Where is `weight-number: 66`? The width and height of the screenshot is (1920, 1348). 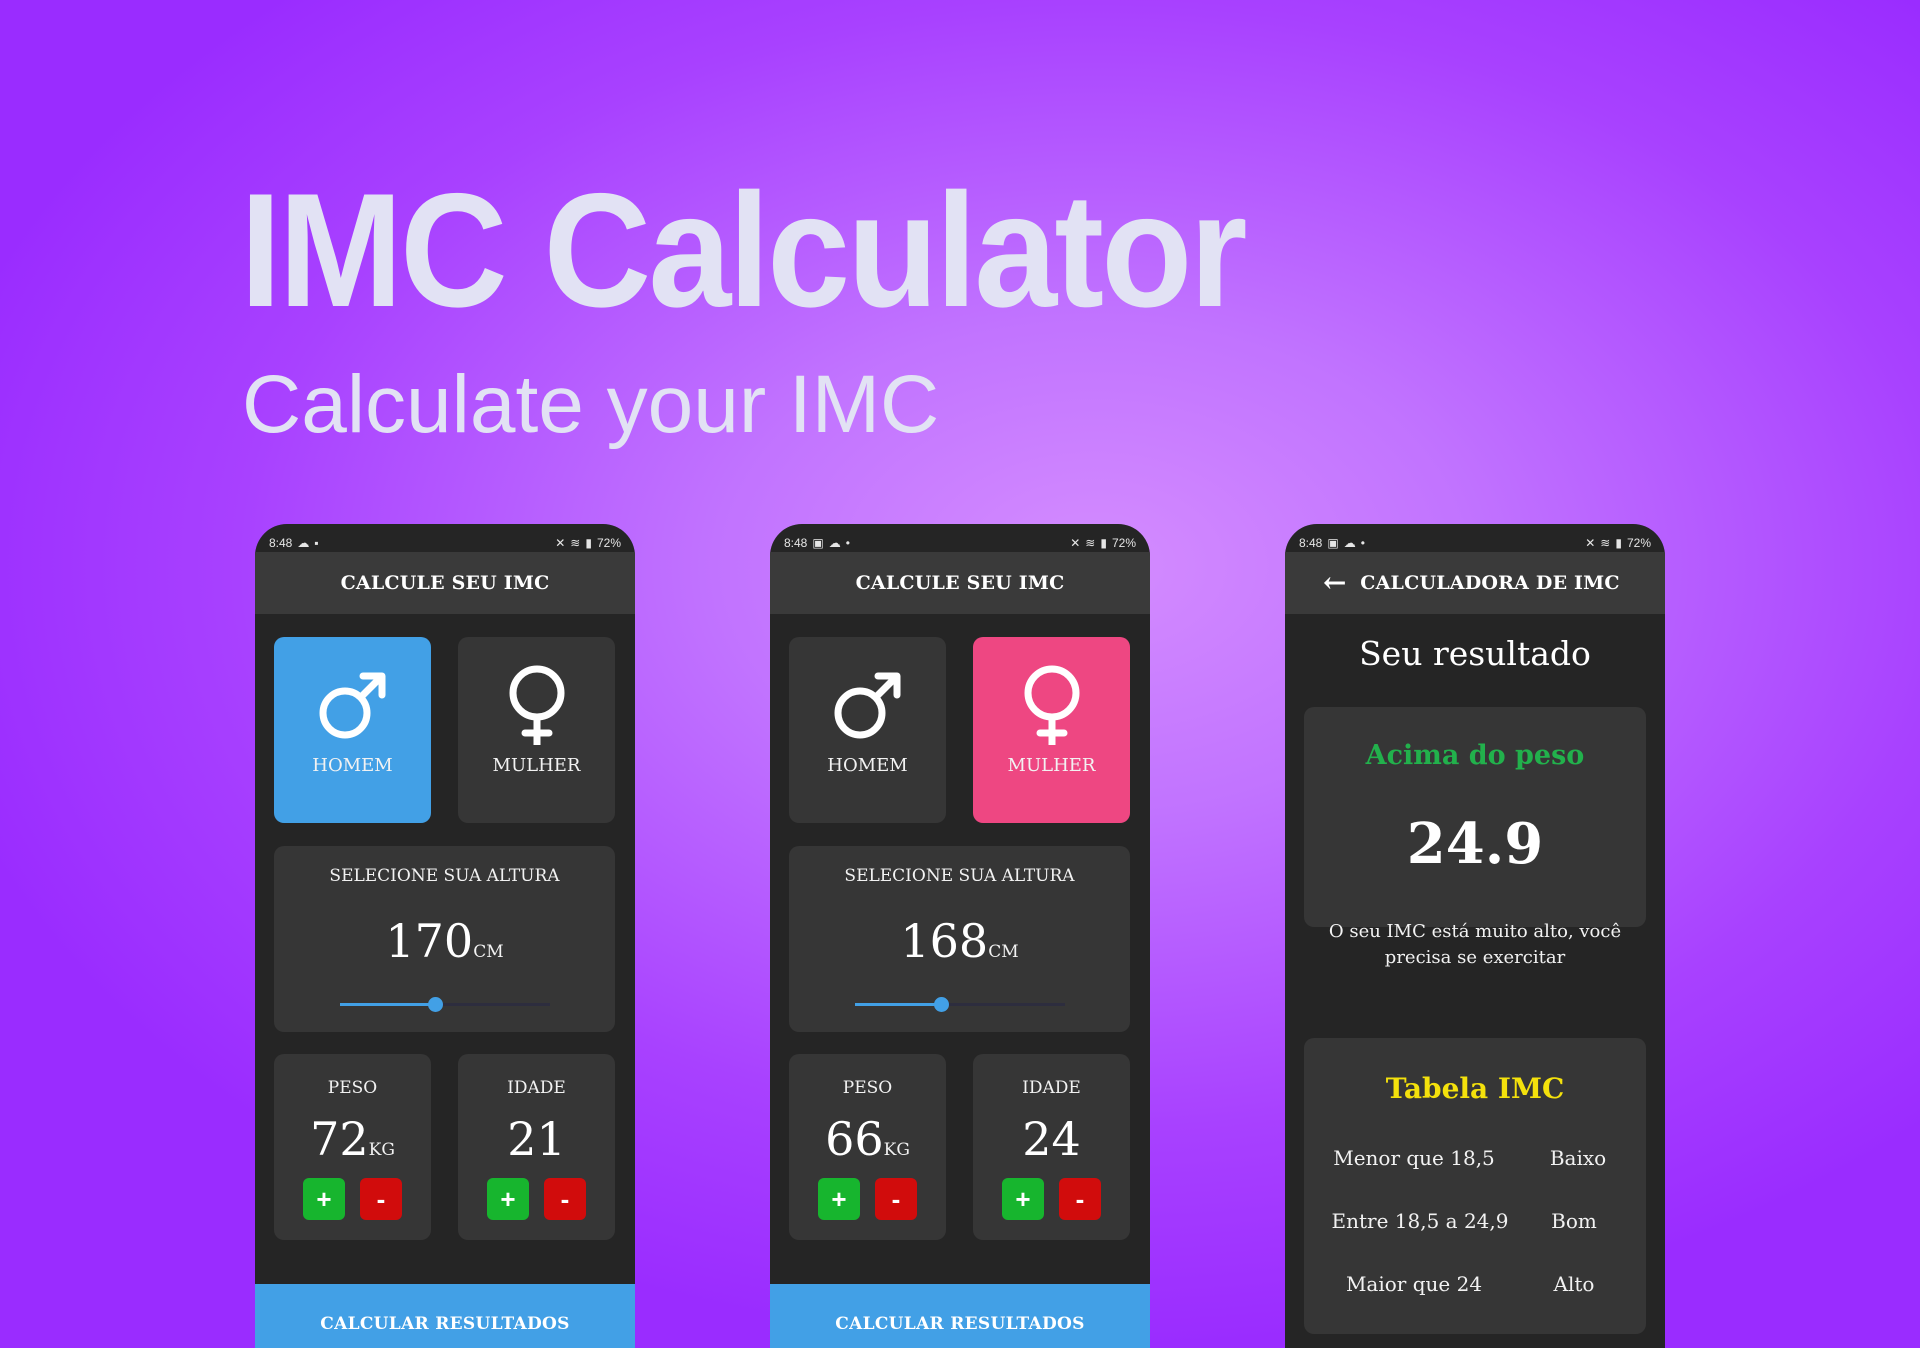 weight-number: 66 is located at coordinates (854, 1139).